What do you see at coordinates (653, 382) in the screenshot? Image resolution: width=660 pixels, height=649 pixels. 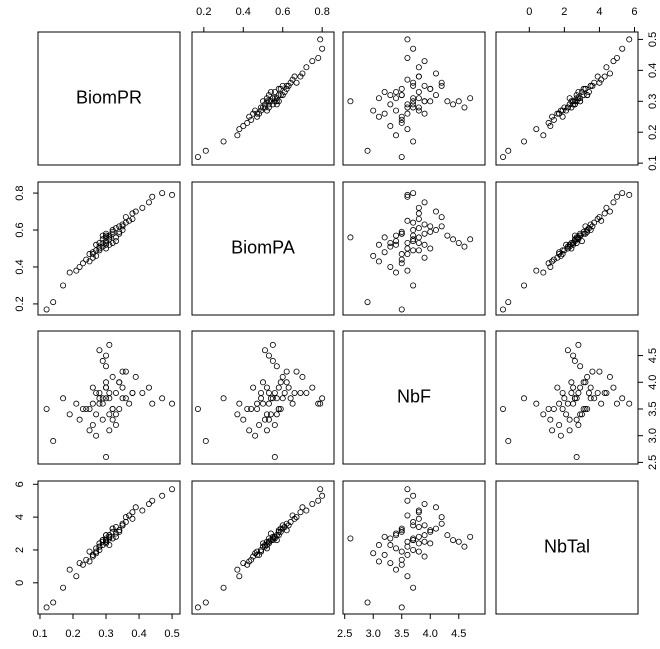 I see `y-tick-label: 4.0` at bounding box center [653, 382].